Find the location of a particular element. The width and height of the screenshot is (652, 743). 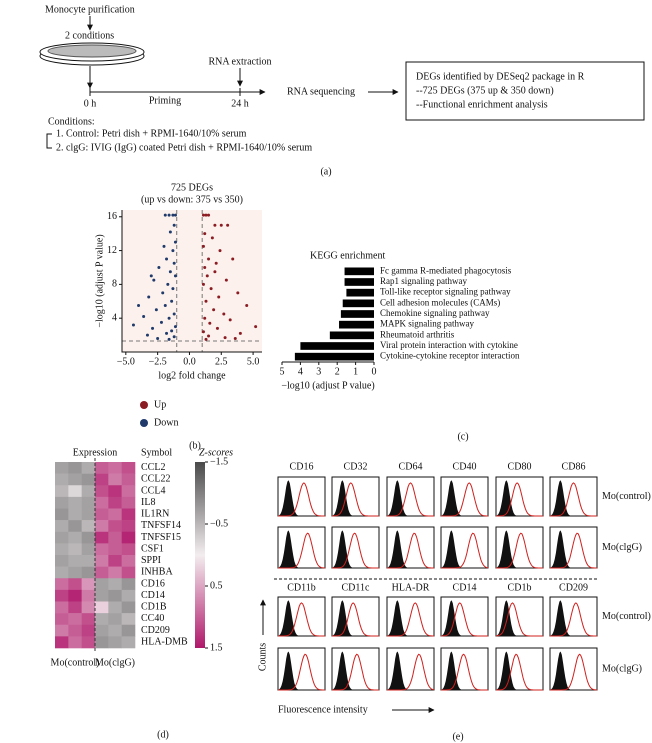

step-text: RNA extraction is located at coordinates (239, 61).